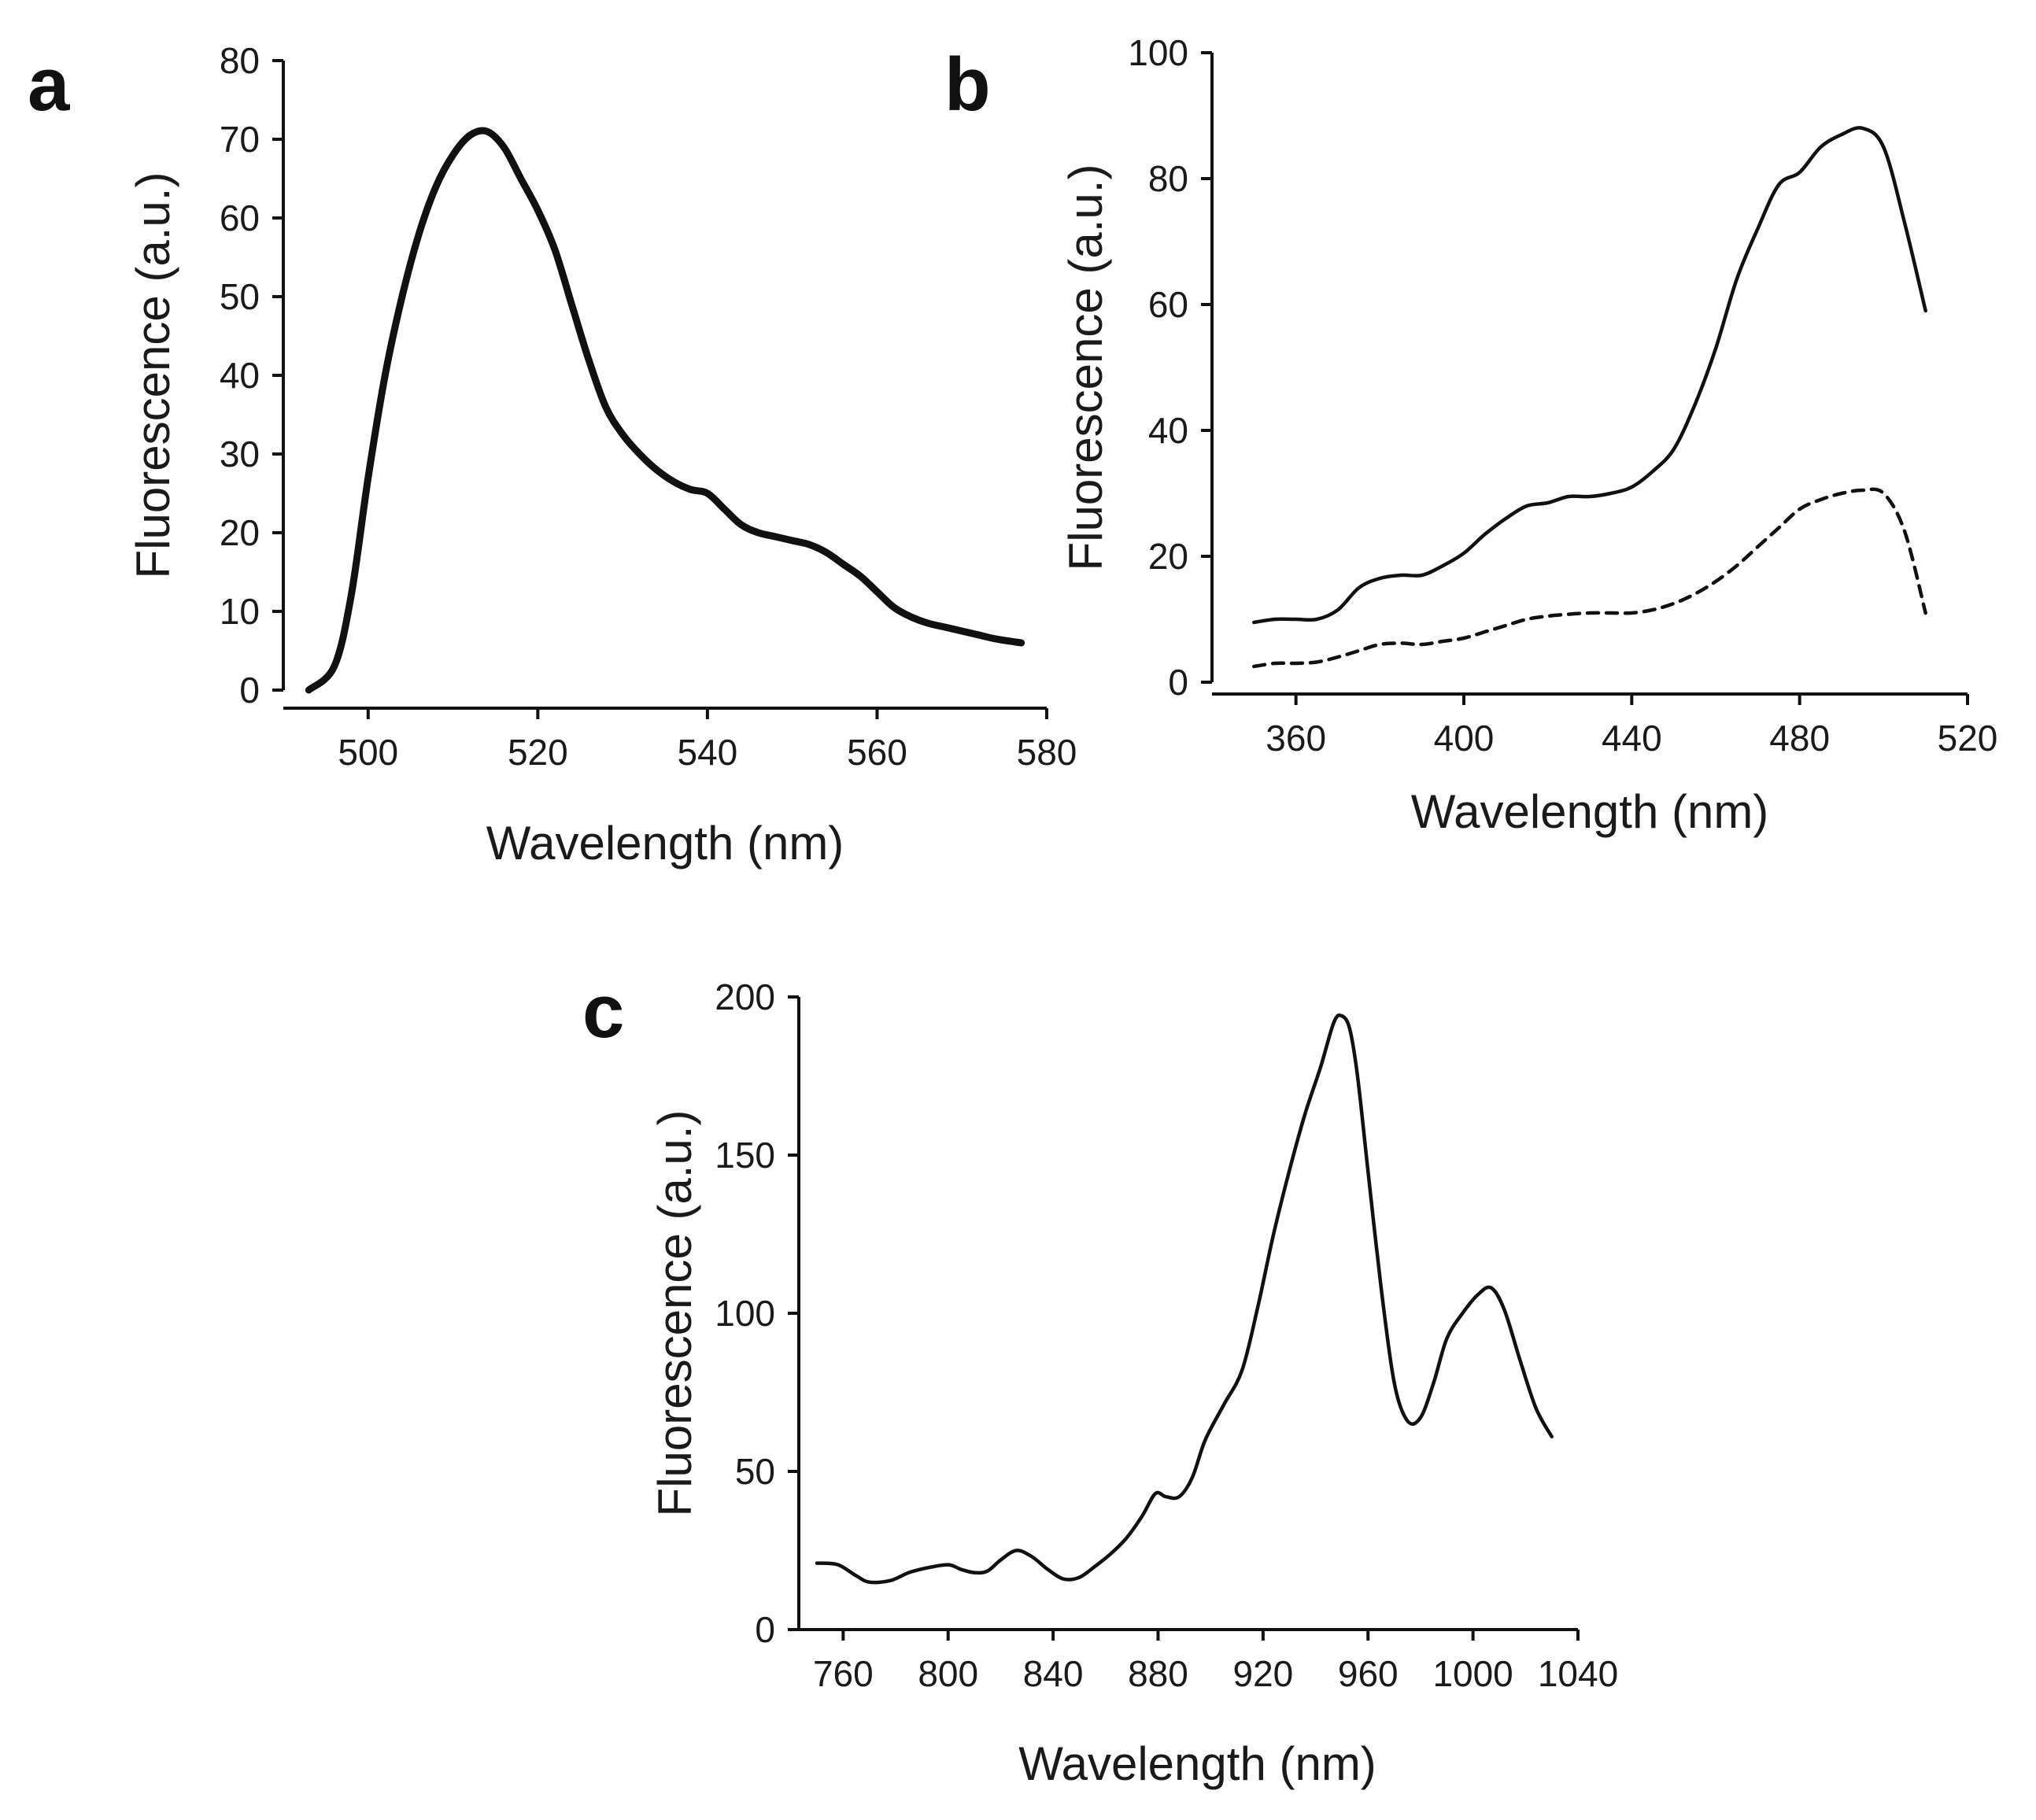  Describe the element at coordinates (240, 454) in the screenshot. I see `y-tick-label: 30` at that location.